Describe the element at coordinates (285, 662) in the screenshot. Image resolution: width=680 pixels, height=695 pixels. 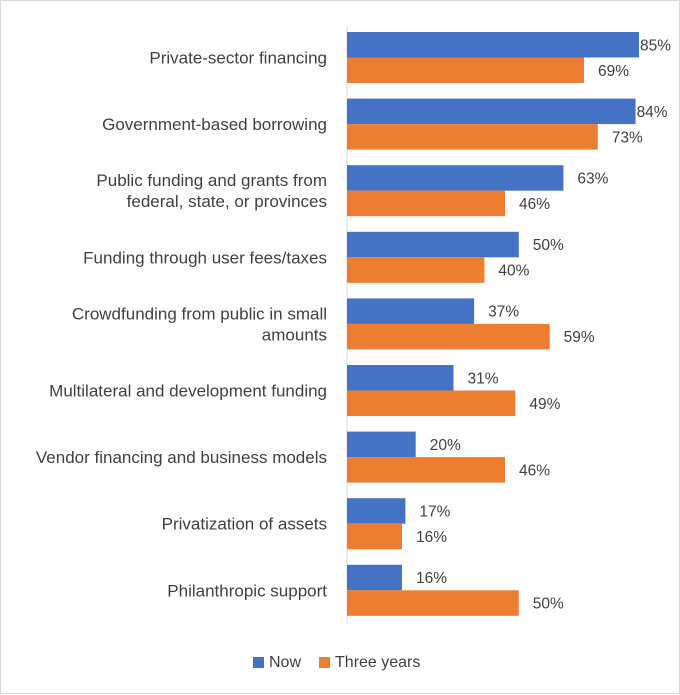
I see `legend-label-now: Now` at that location.